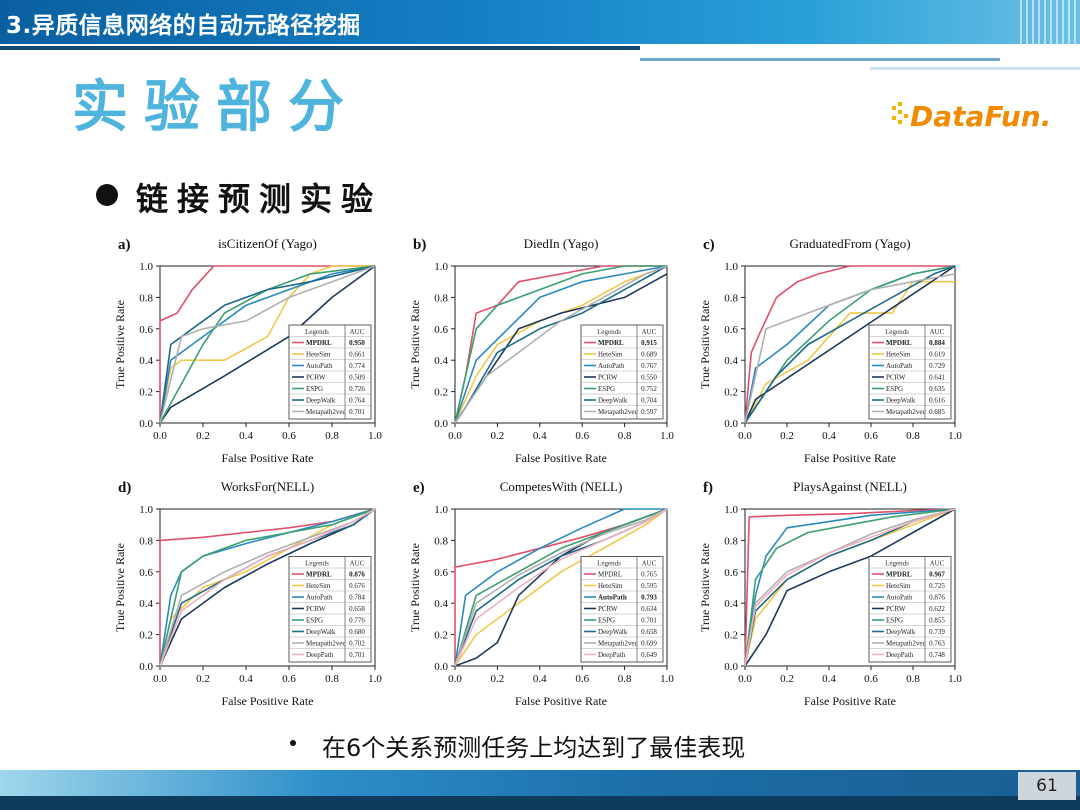  I want to click on legend-auc: 0.763, so click(937, 644).